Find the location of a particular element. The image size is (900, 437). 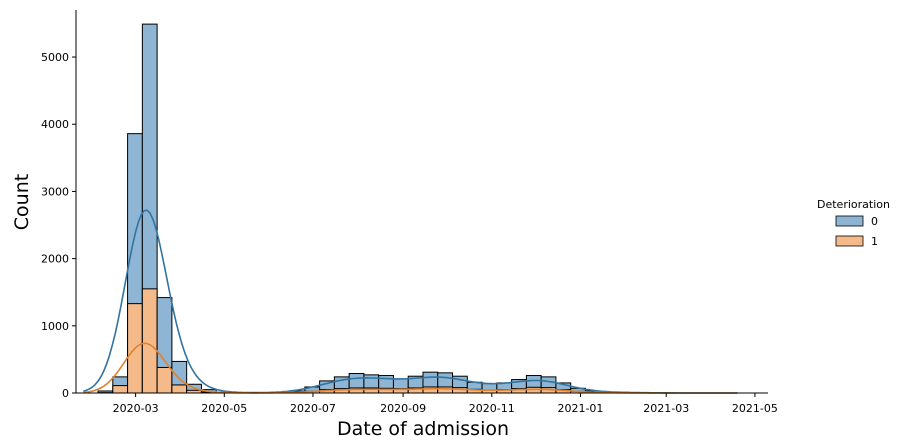

legend: Deterioration 0 1 is located at coordinates (853, 223).